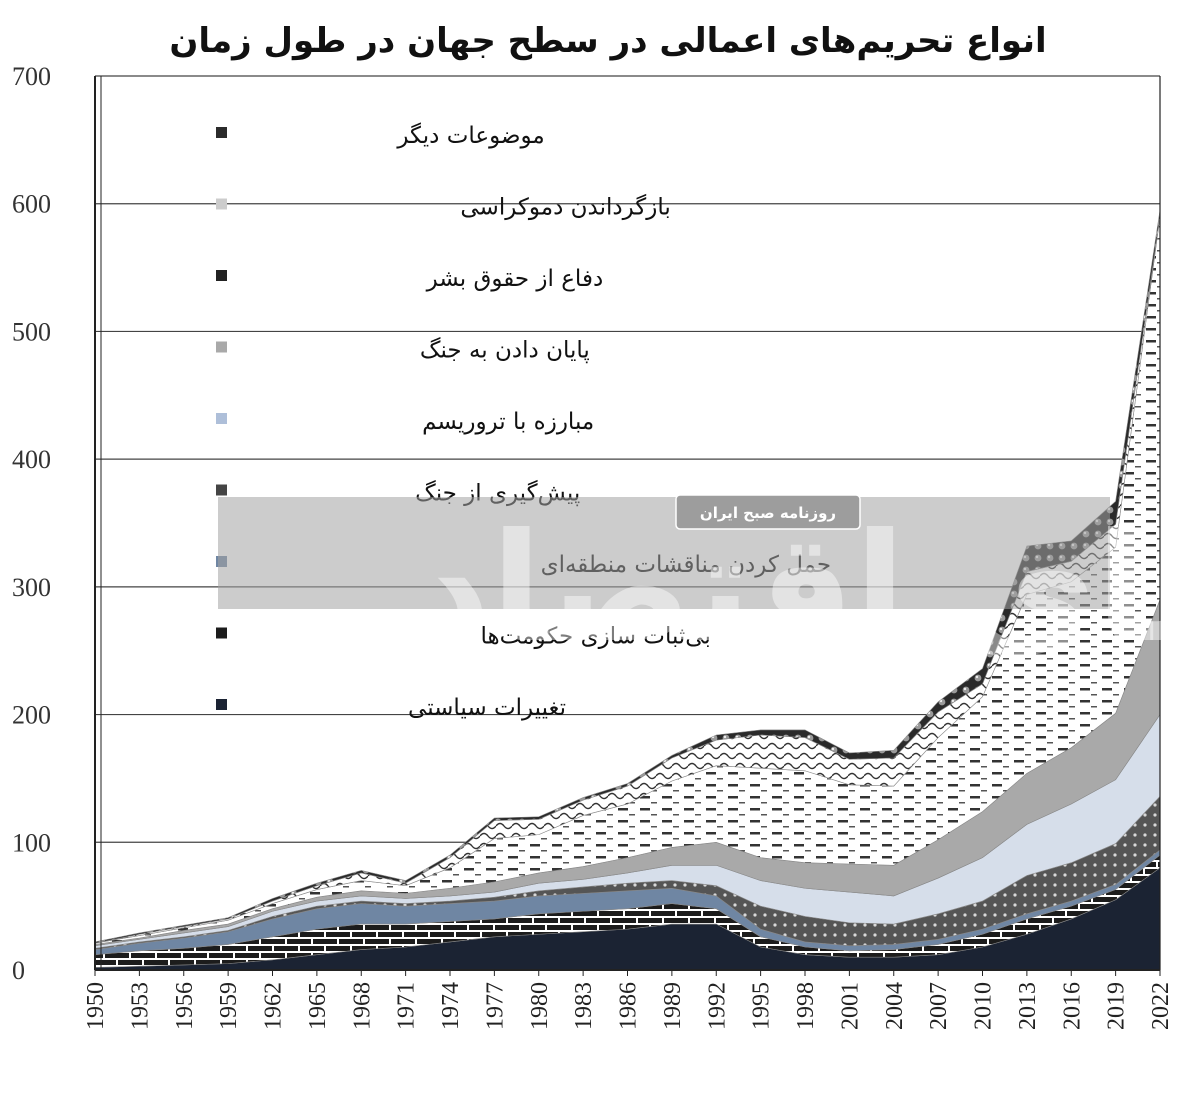  I want to click on watermark-caption: روزنامه صبح ایران, so click(768, 513).